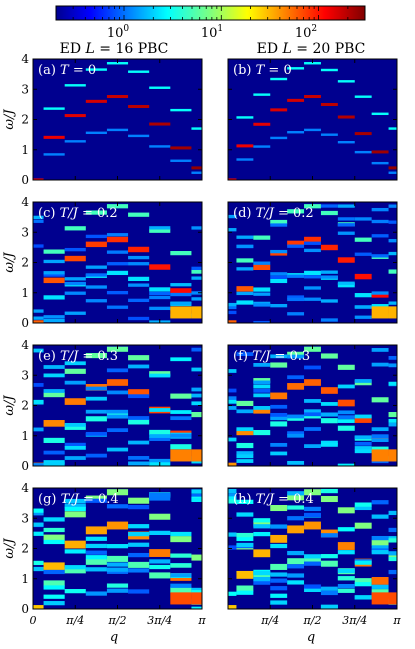 The width and height of the screenshot is (415, 649). Describe the element at coordinates (102, 405) in the screenshot. I see `panel-e: 0 1 2 3 4 (e) T/J = 0.3 ω/J` at that location.